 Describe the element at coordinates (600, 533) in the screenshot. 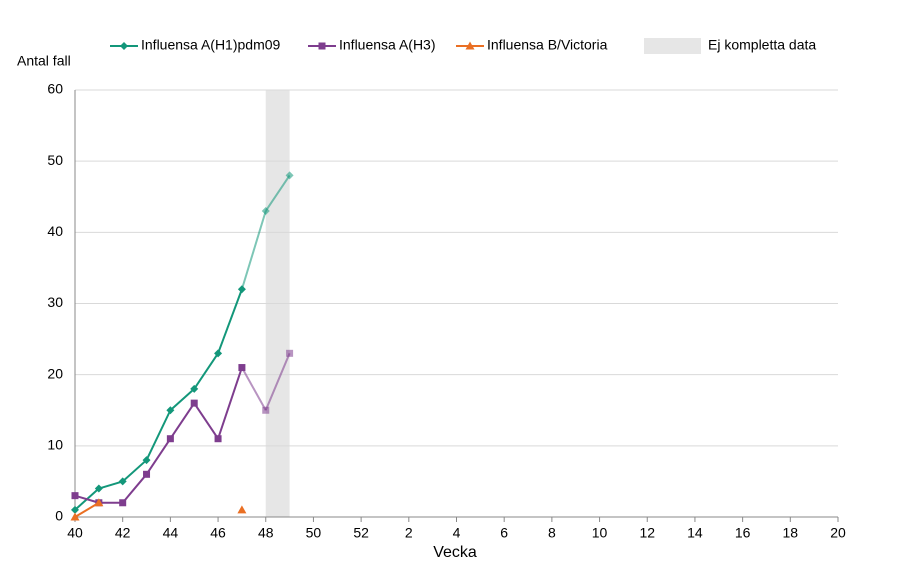

I see `x-tick-label: 10` at that location.